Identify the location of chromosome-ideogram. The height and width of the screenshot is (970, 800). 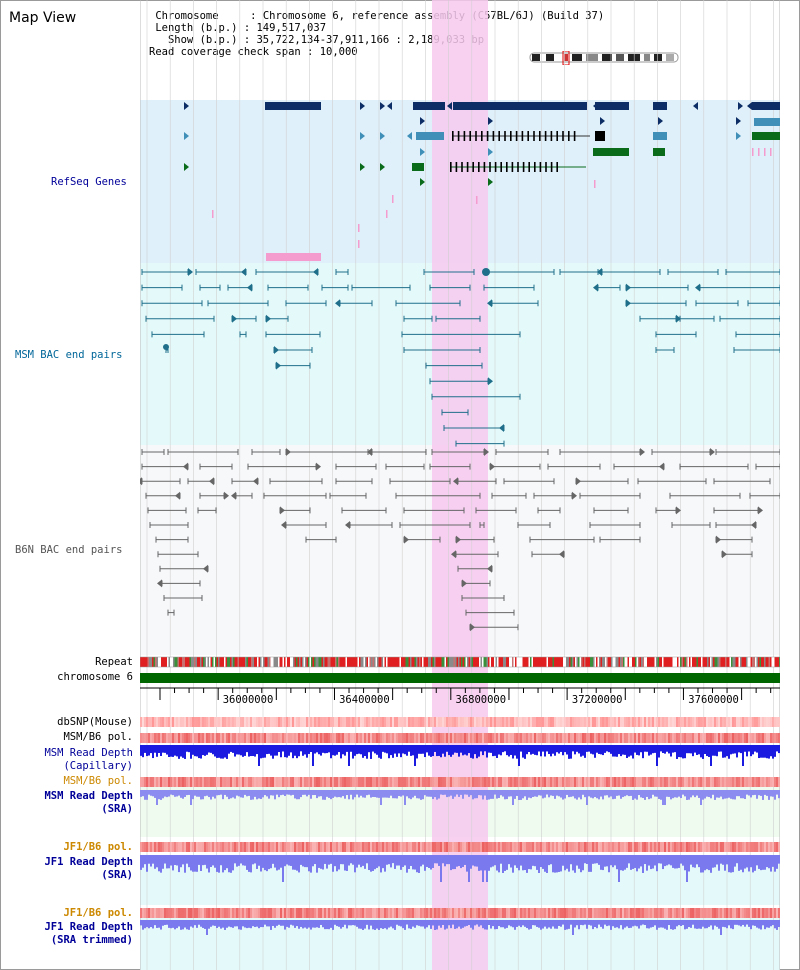
(605, 58).